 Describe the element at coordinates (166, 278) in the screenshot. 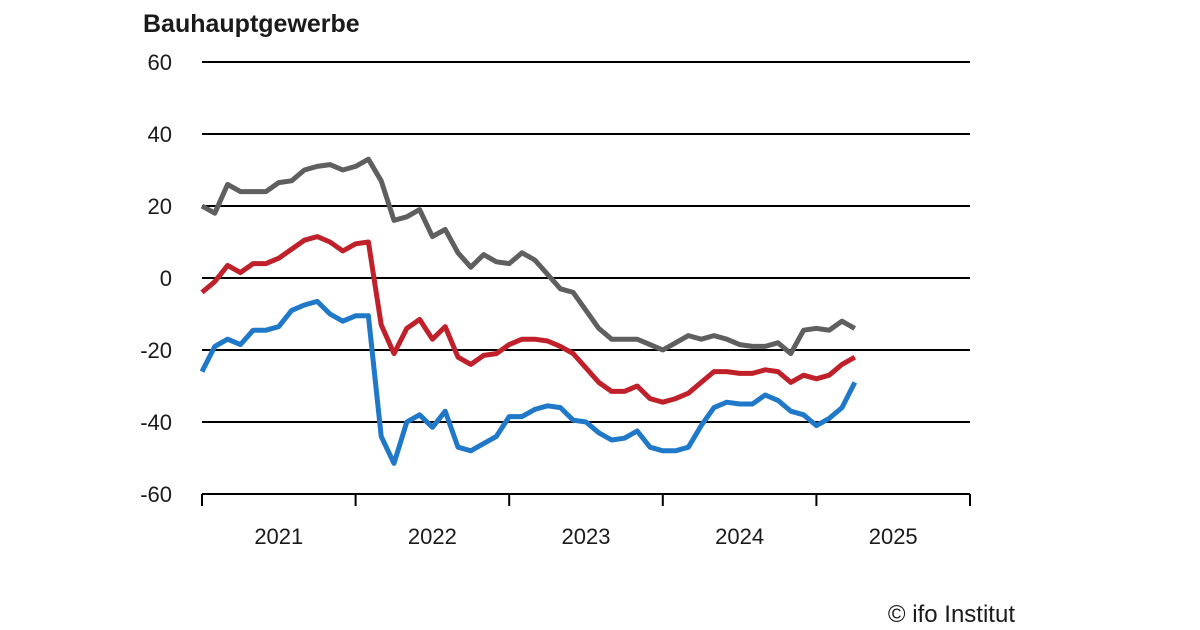

I see `y-tick-label: 0` at that location.